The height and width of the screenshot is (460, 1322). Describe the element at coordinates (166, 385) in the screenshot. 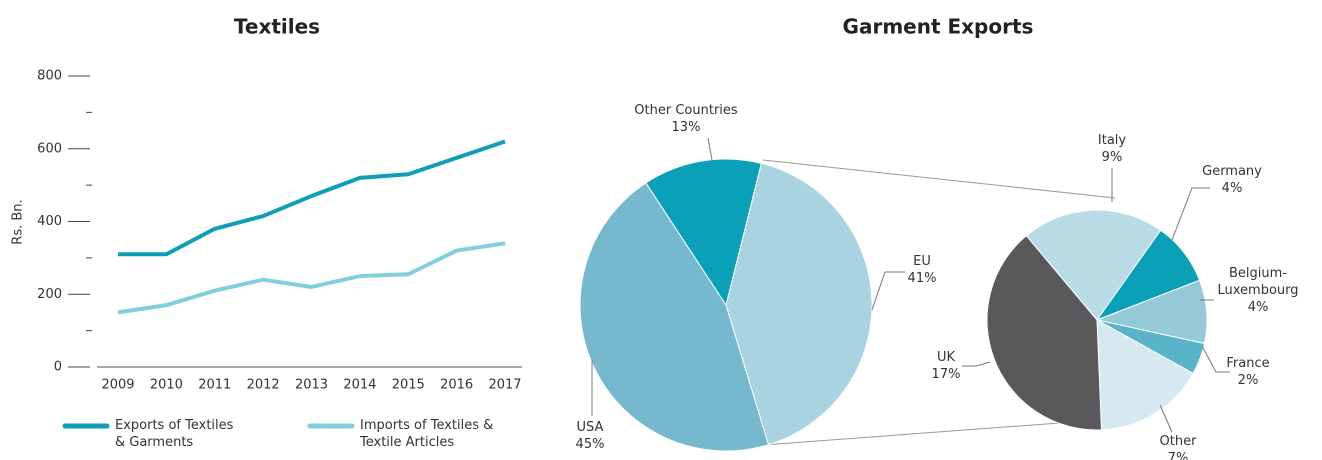

I see `x-tick-label: 2010` at that location.